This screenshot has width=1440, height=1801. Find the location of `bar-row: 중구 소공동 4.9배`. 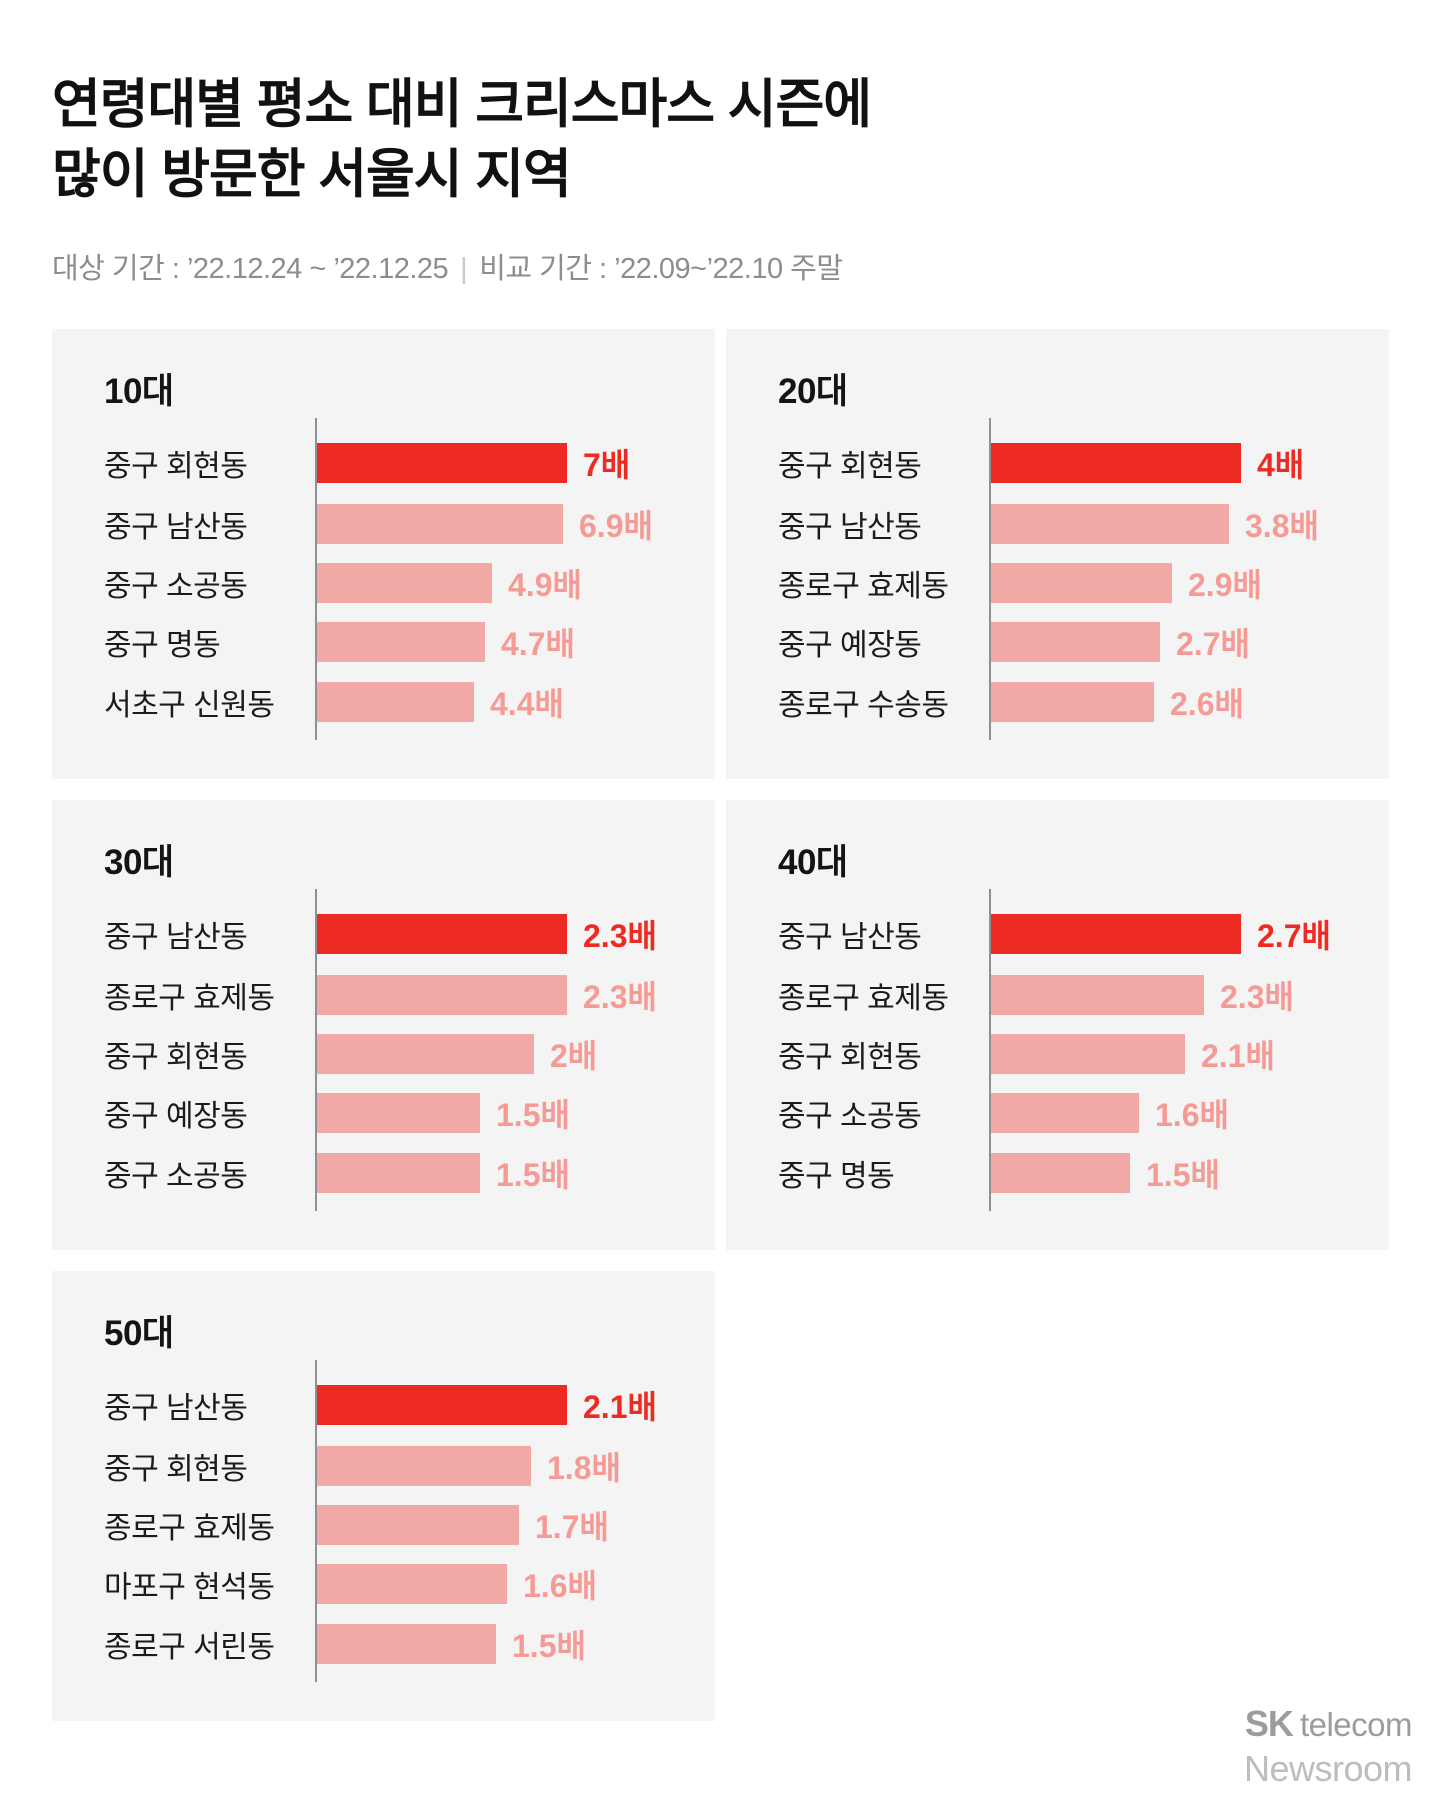

bar-row: 중구 소공동 4.9배 is located at coordinates (383, 583).